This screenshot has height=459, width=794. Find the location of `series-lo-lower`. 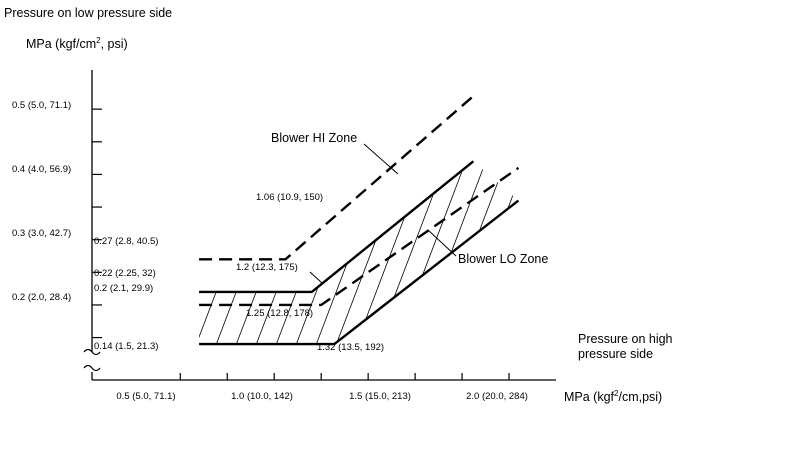

series-lo-lower is located at coordinates (359, 272).